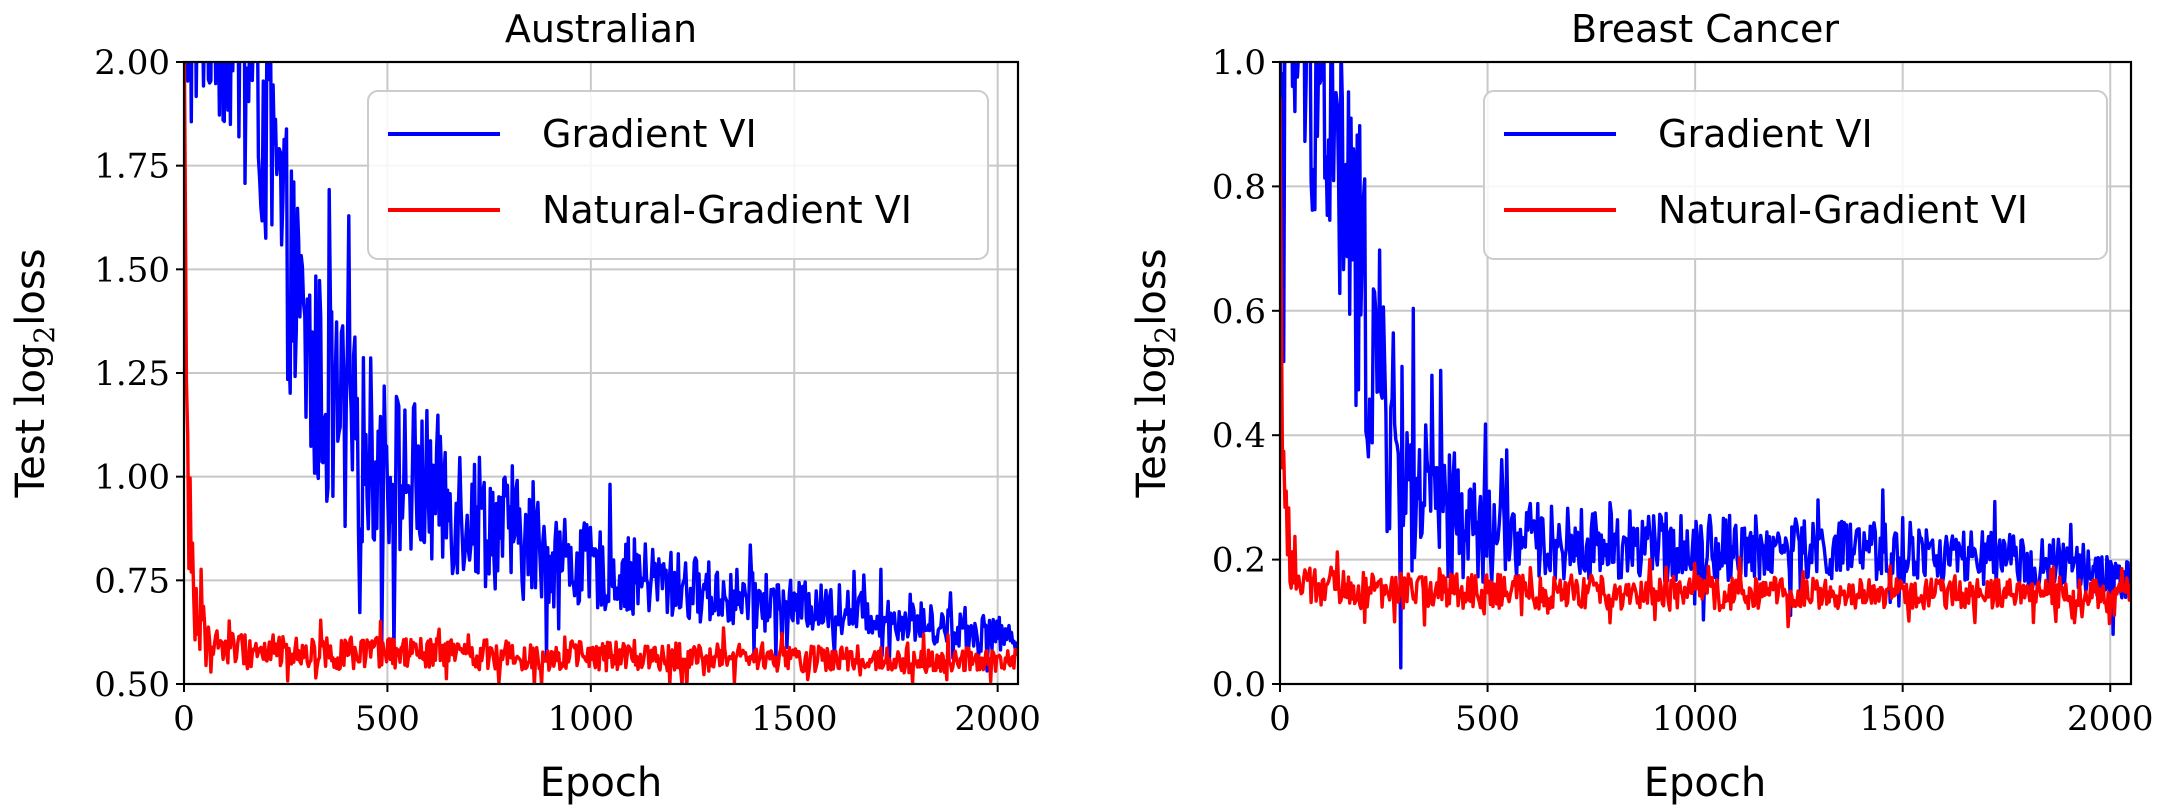 This screenshot has width=2177, height=812. Describe the element at coordinates (132, 581) in the screenshot. I see `y-tick-label: 0.75` at that location.